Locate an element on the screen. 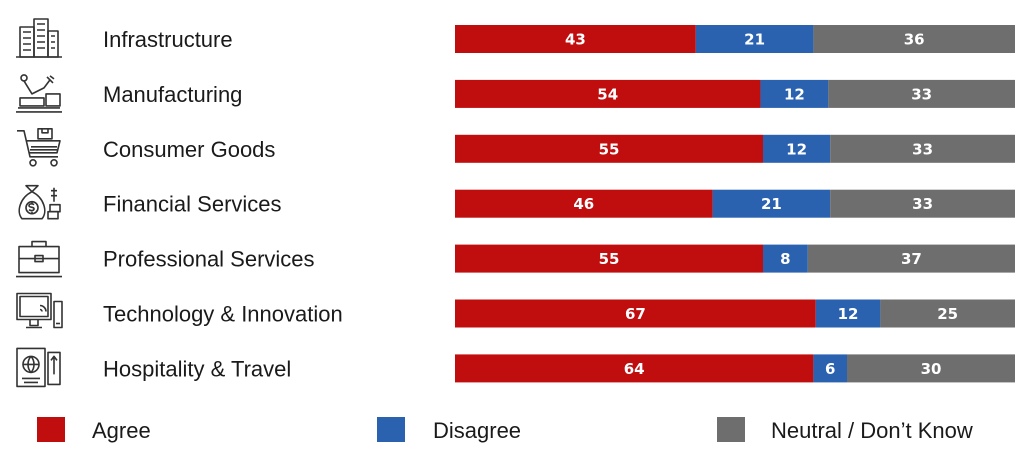 This screenshot has height=463, width=1024. legend-label: Disagree is located at coordinates (477, 430).